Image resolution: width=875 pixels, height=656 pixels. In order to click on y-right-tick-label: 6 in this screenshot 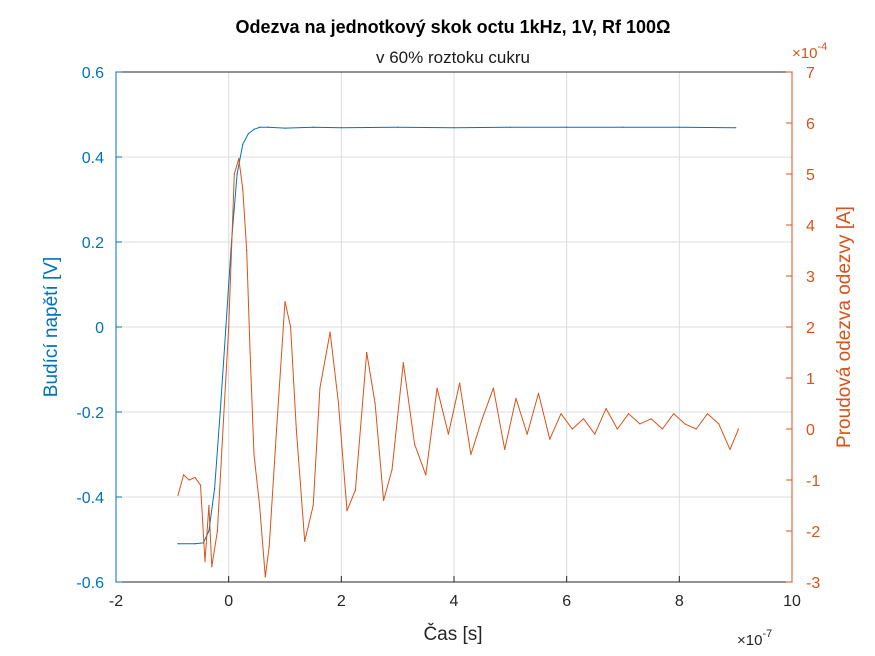, I will do `click(810, 124)`.